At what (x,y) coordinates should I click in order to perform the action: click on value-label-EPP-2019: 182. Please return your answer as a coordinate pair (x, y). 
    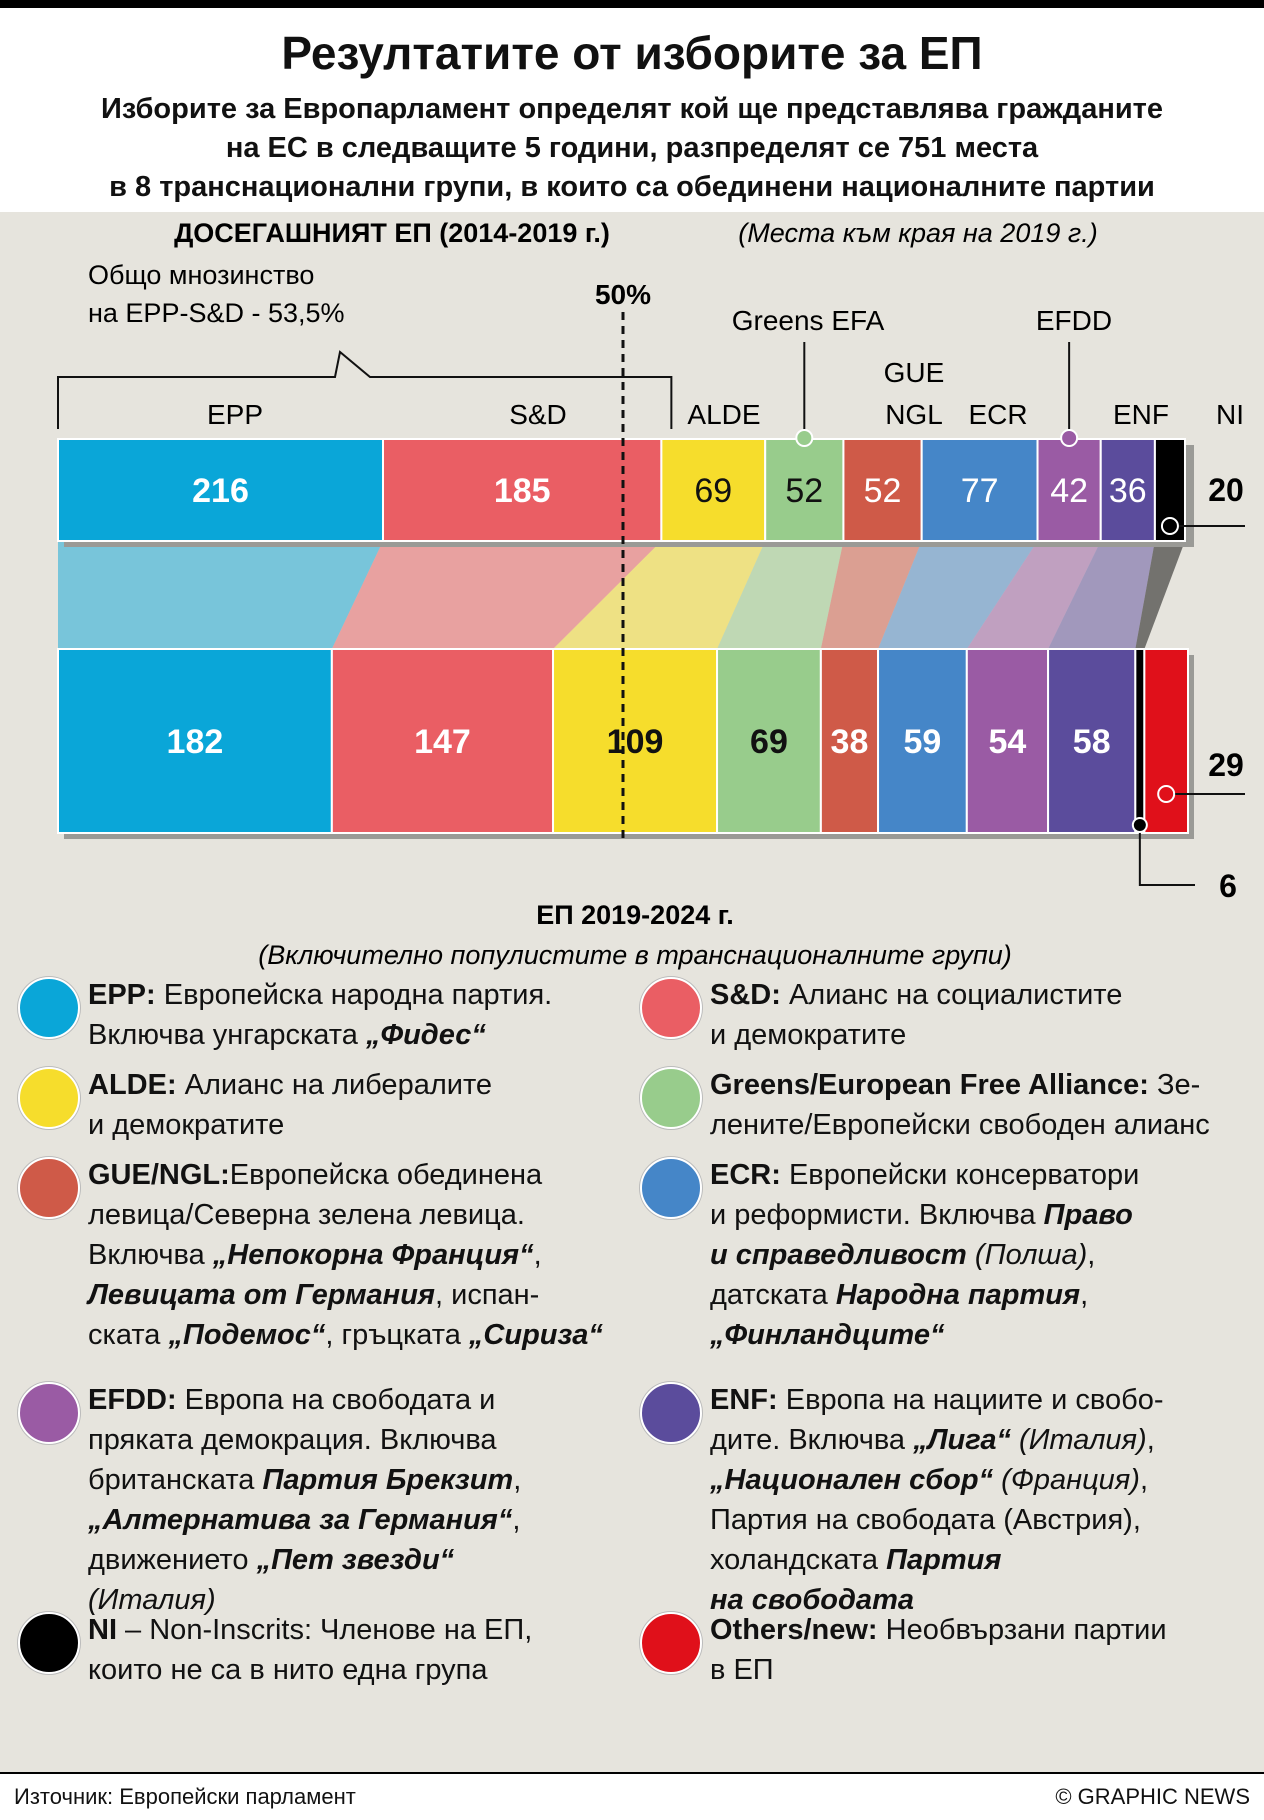
    Looking at the image, I should click on (195, 742).